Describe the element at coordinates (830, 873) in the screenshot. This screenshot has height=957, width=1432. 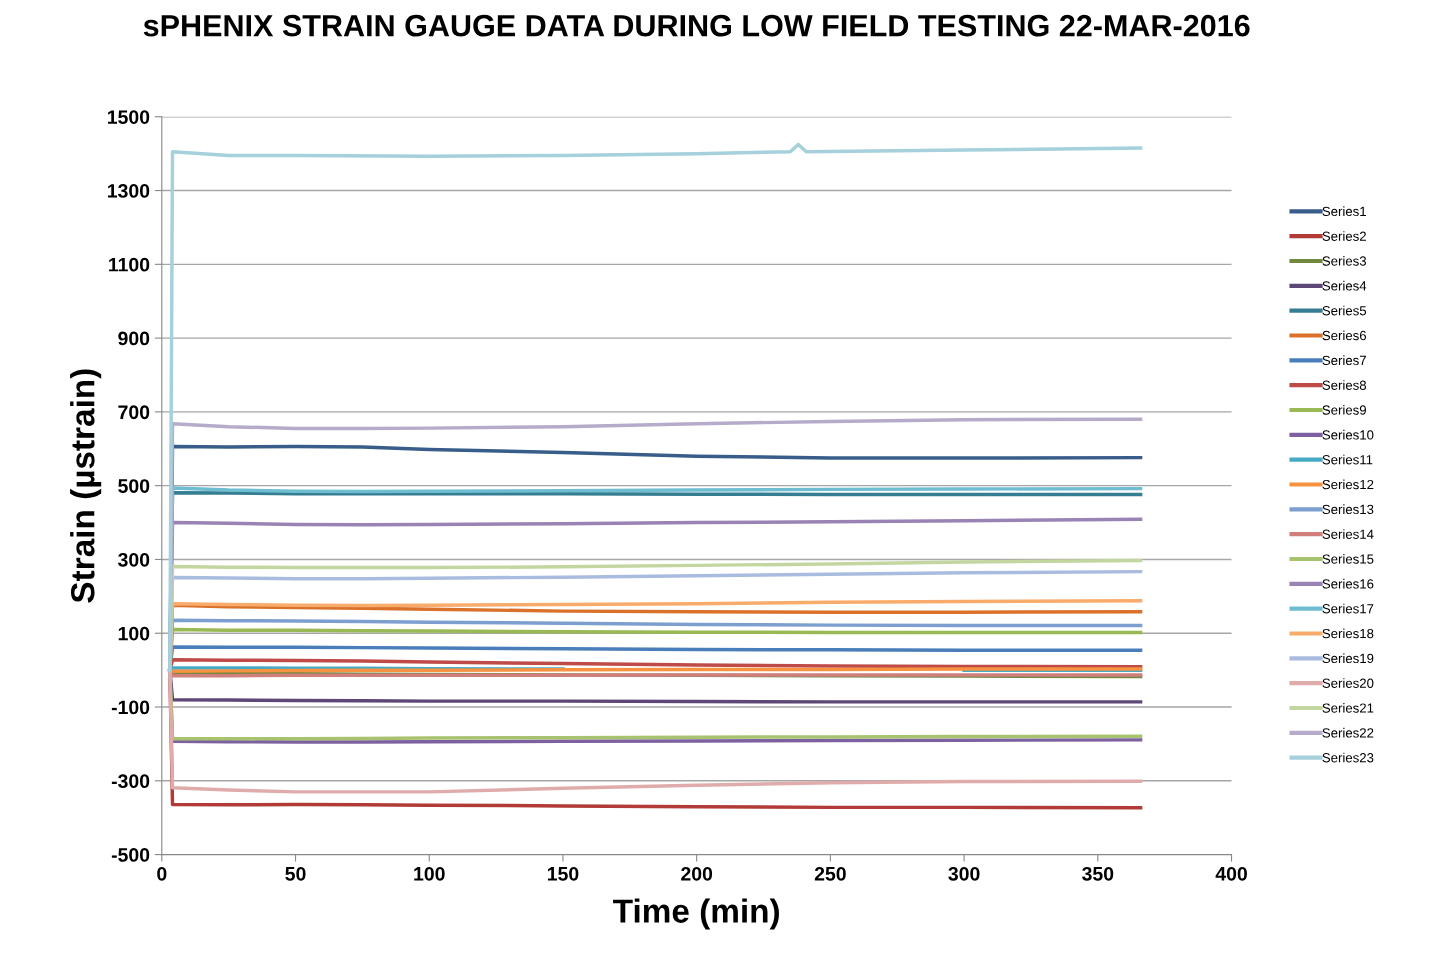
I see `x-tick-label: 250` at that location.